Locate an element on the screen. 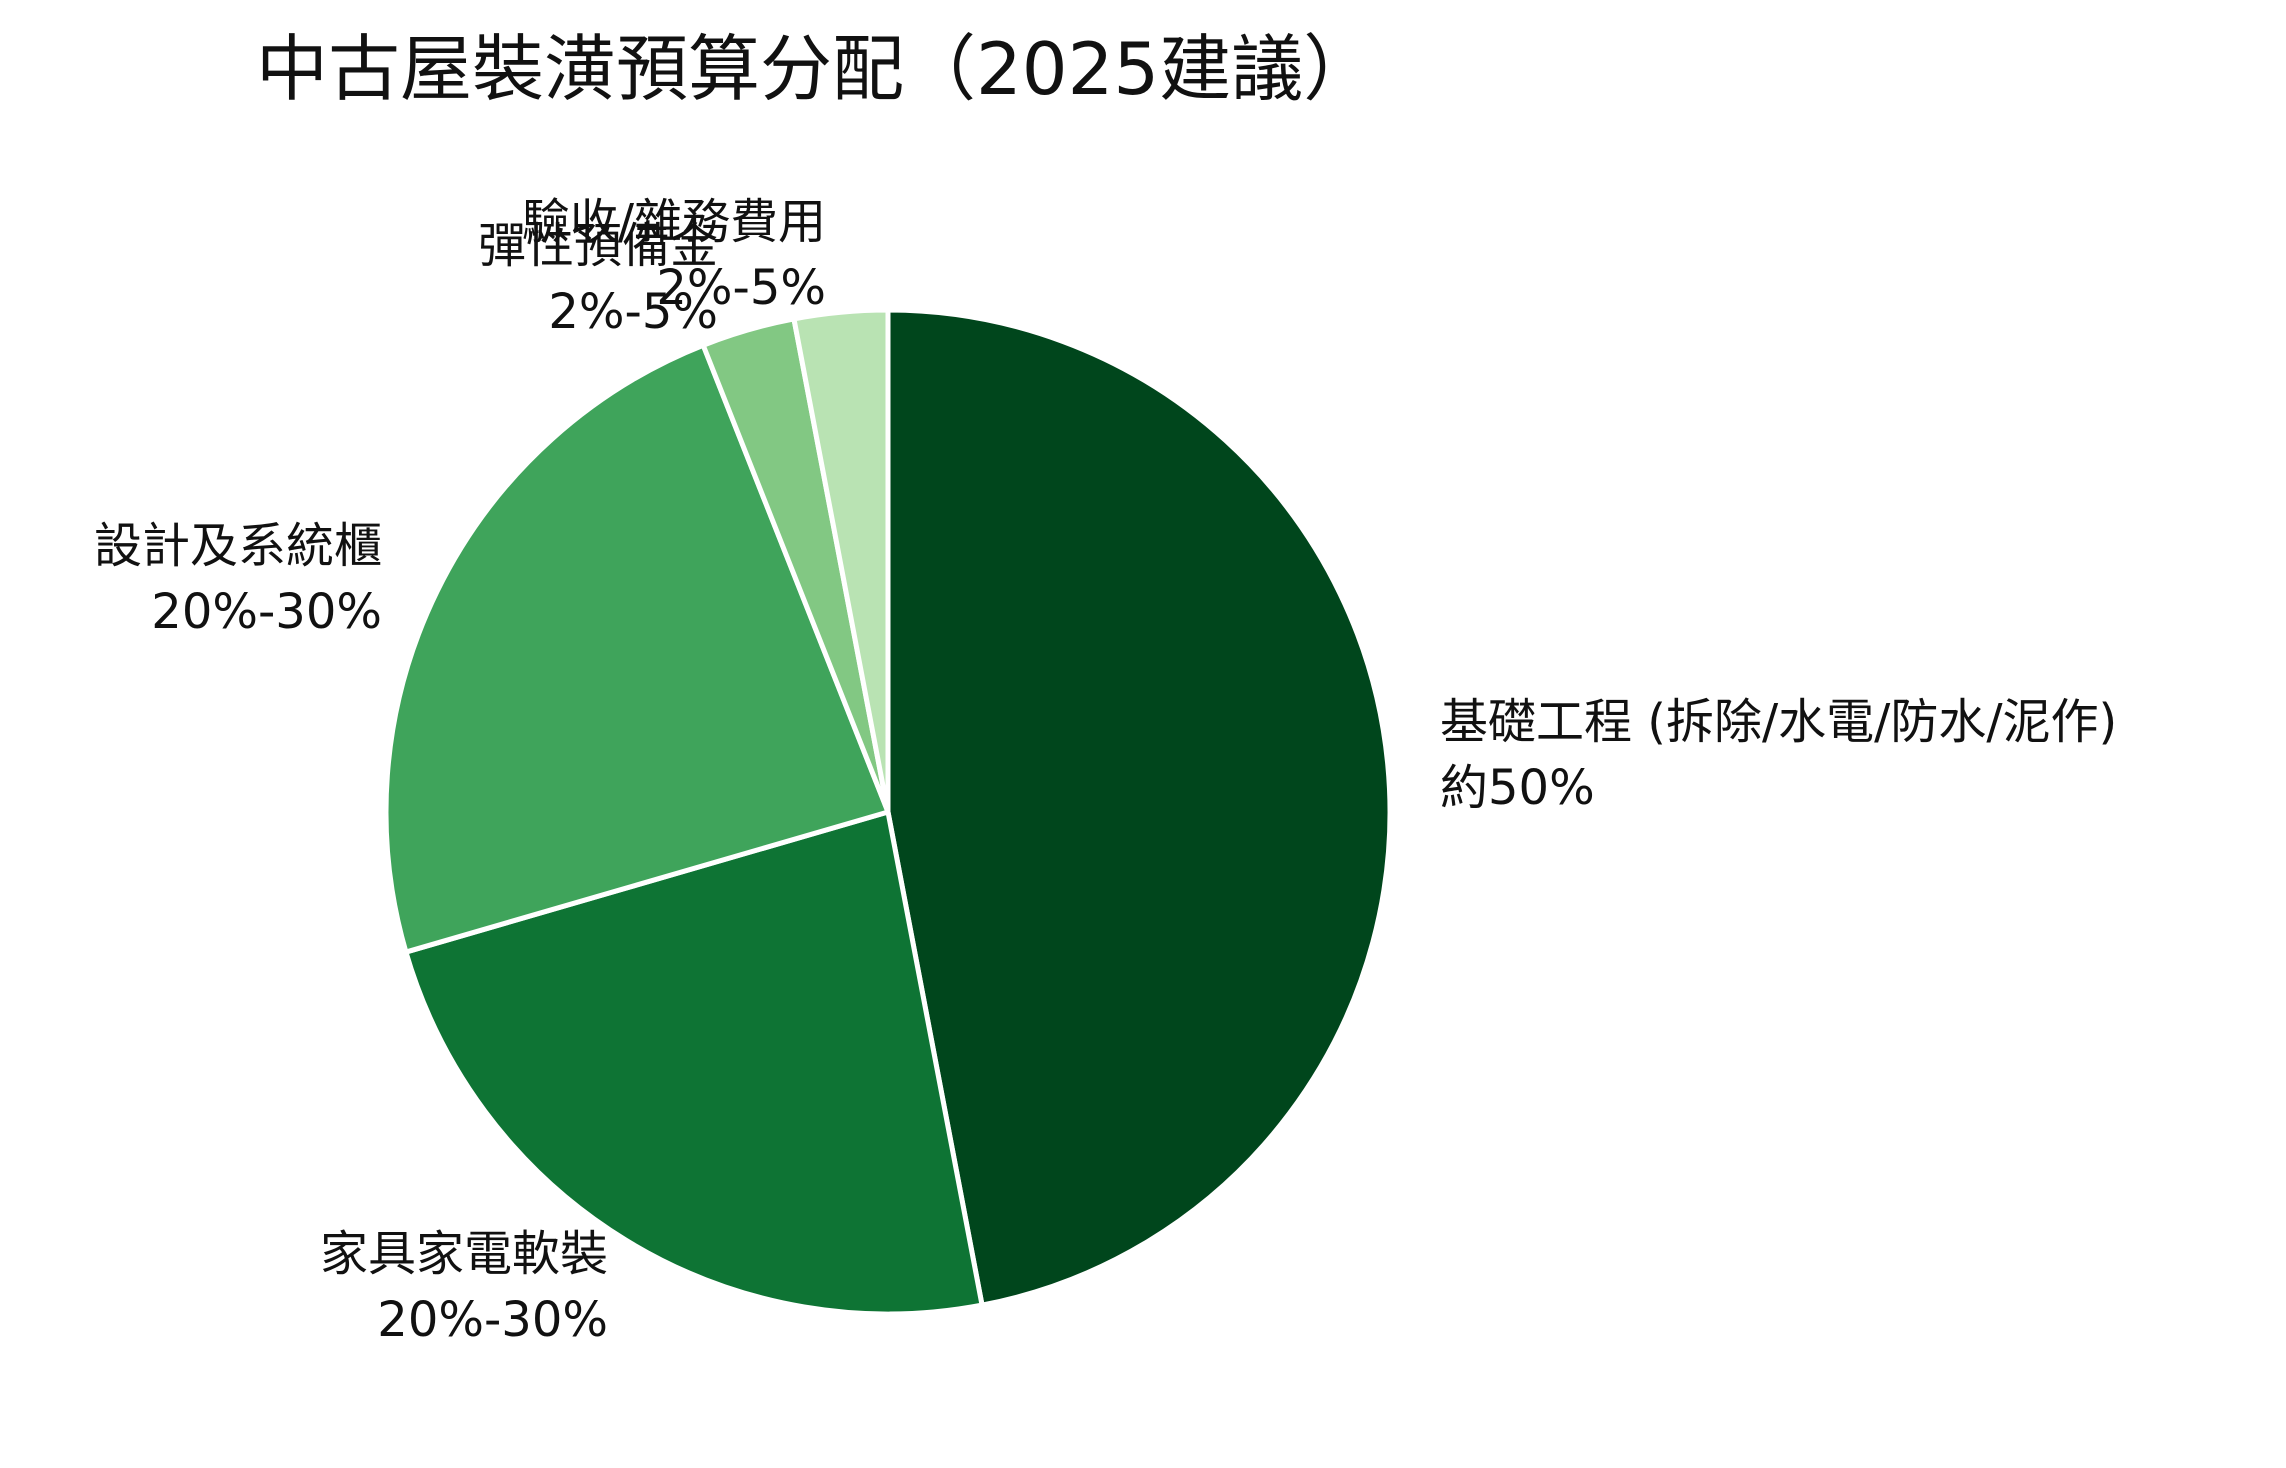  slice-label-foundation-value: 約50% is located at coordinates (1517, 788).